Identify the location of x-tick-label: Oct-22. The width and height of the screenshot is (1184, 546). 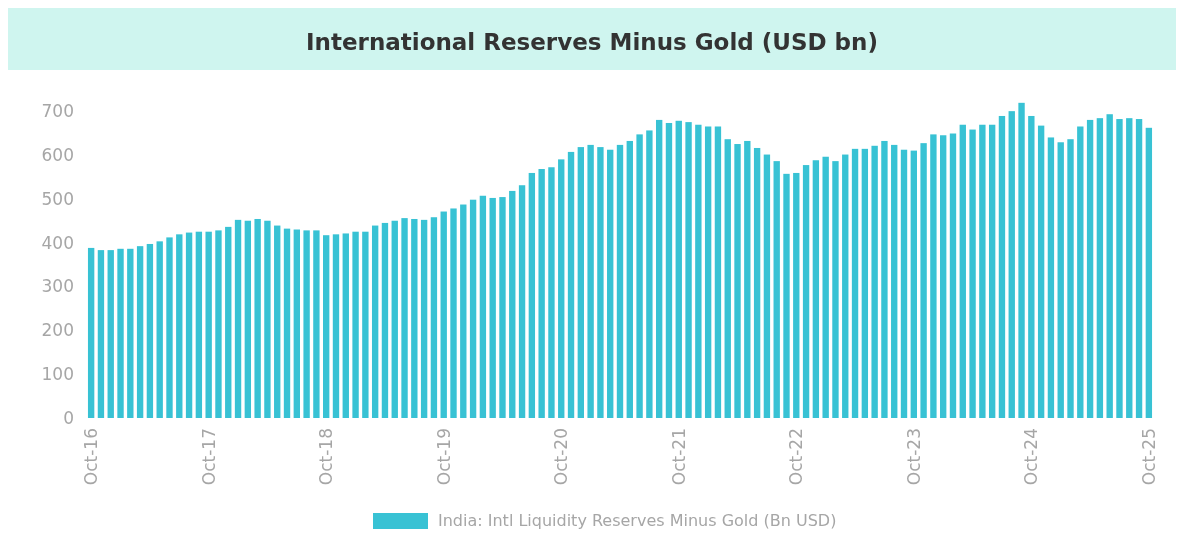
(796, 457).